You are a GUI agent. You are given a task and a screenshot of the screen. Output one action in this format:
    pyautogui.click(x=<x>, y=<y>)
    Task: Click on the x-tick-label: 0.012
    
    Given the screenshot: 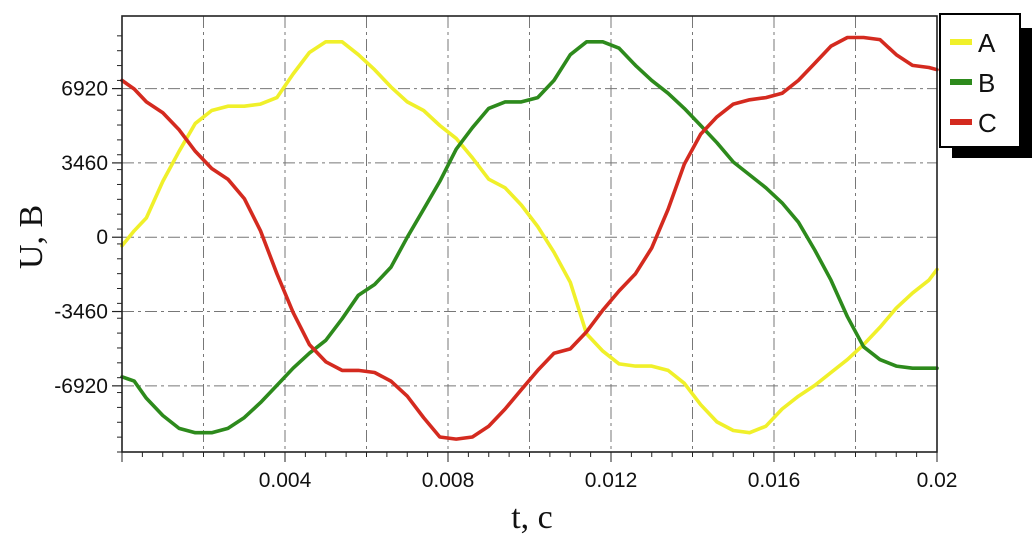 What is the action you would take?
    pyautogui.click(x=611, y=480)
    